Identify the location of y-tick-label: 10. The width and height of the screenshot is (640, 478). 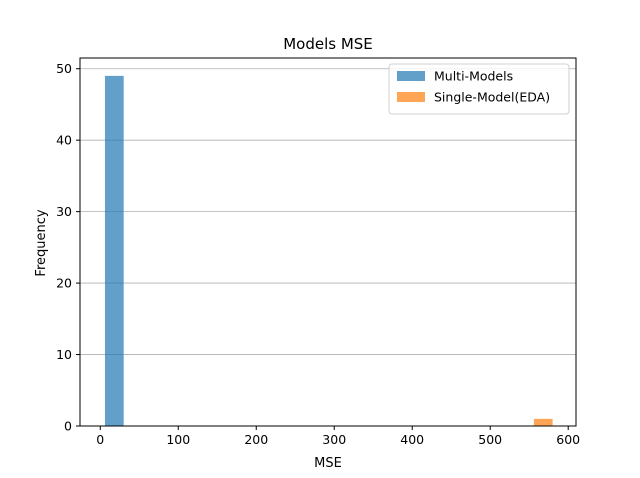
(64, 354).